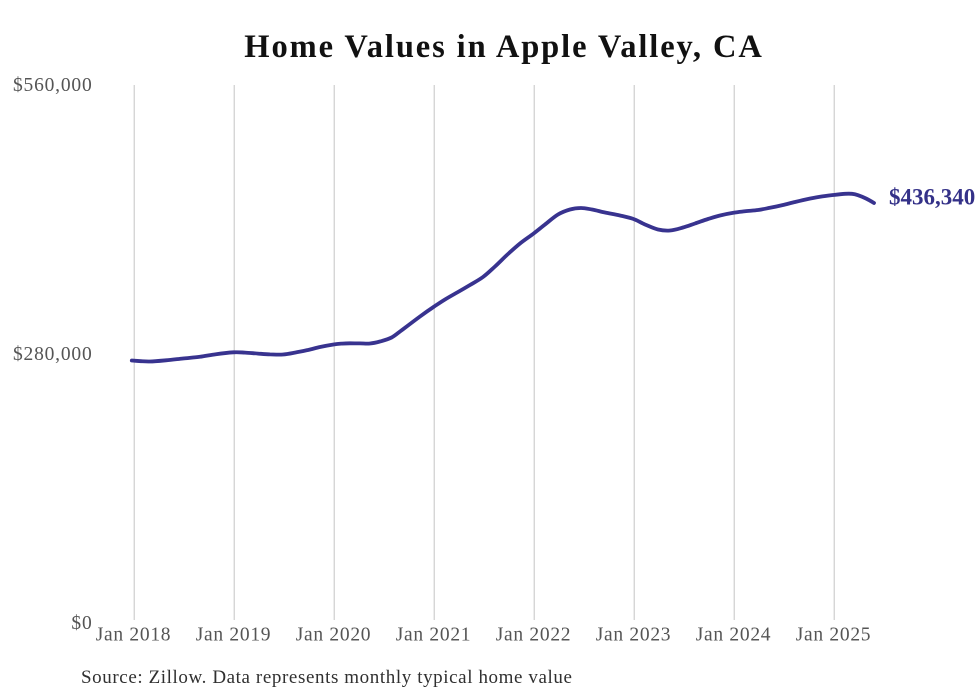 The height and width of the screenshot is (699, 980). What do you see at coordinates (433, 635) in the screenshot?
I see `svg-text: Jan 2021` at bounding box center [433, 635].